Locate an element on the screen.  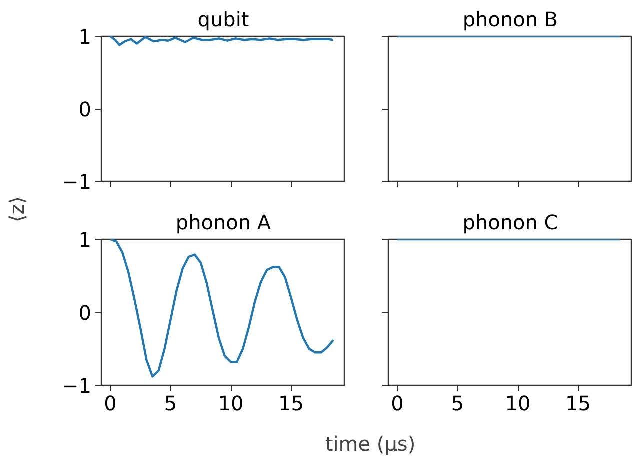
chart-title: phonon B is located at coordinates (510, 20).